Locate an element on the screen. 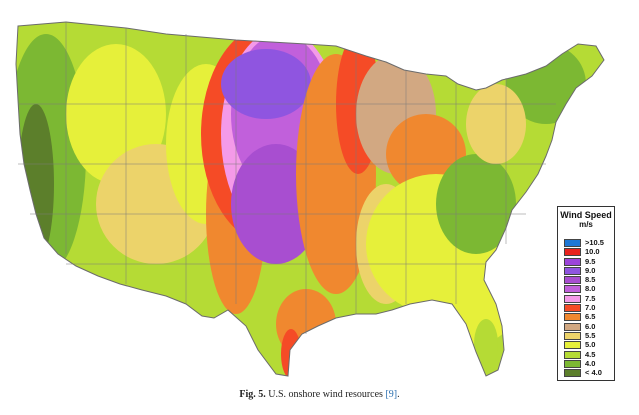 This screenshot has height=415, width=639. legend-title: Wind Speed is located at coordinates (586, 215).